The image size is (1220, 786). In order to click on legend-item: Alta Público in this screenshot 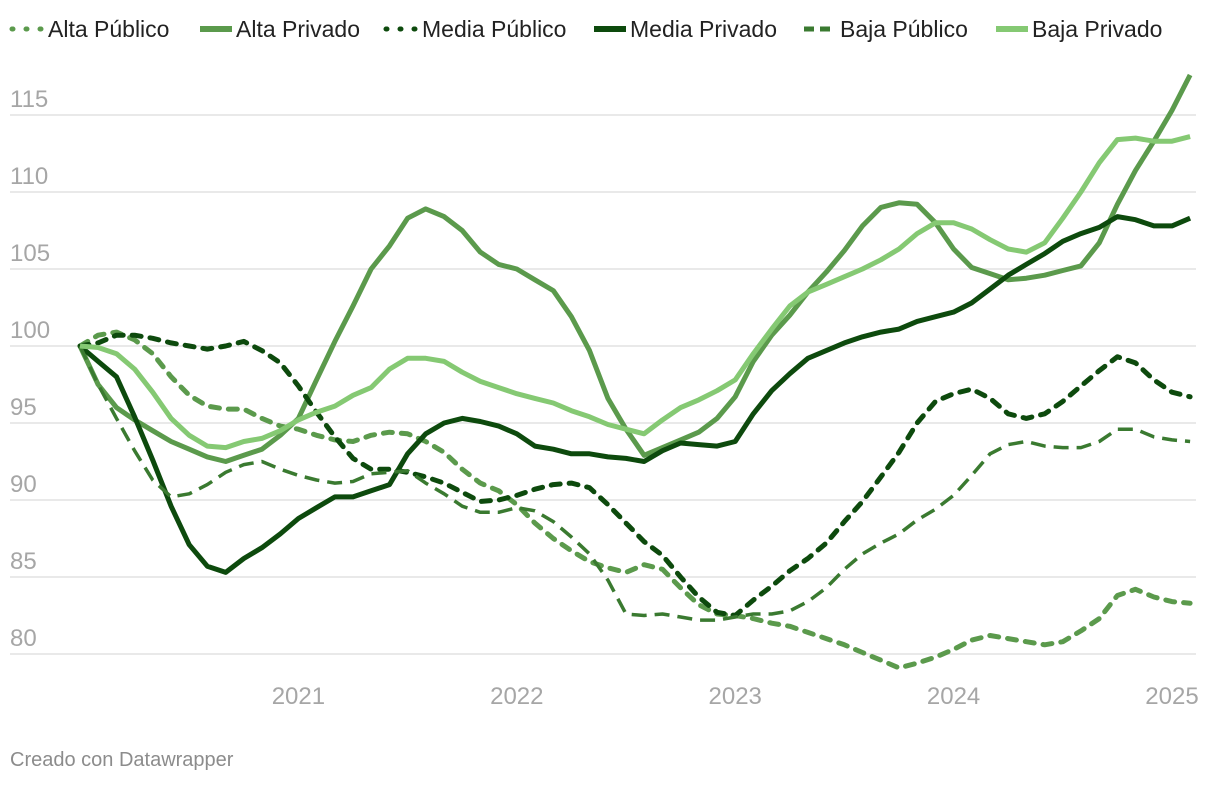, I will do `click(89, 29)`.